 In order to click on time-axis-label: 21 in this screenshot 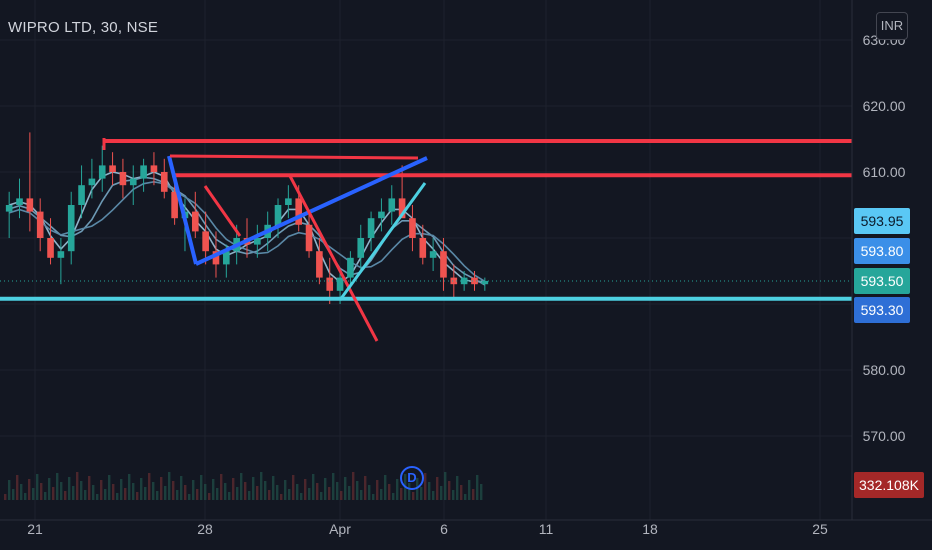, I will do `click(35, 529)`.